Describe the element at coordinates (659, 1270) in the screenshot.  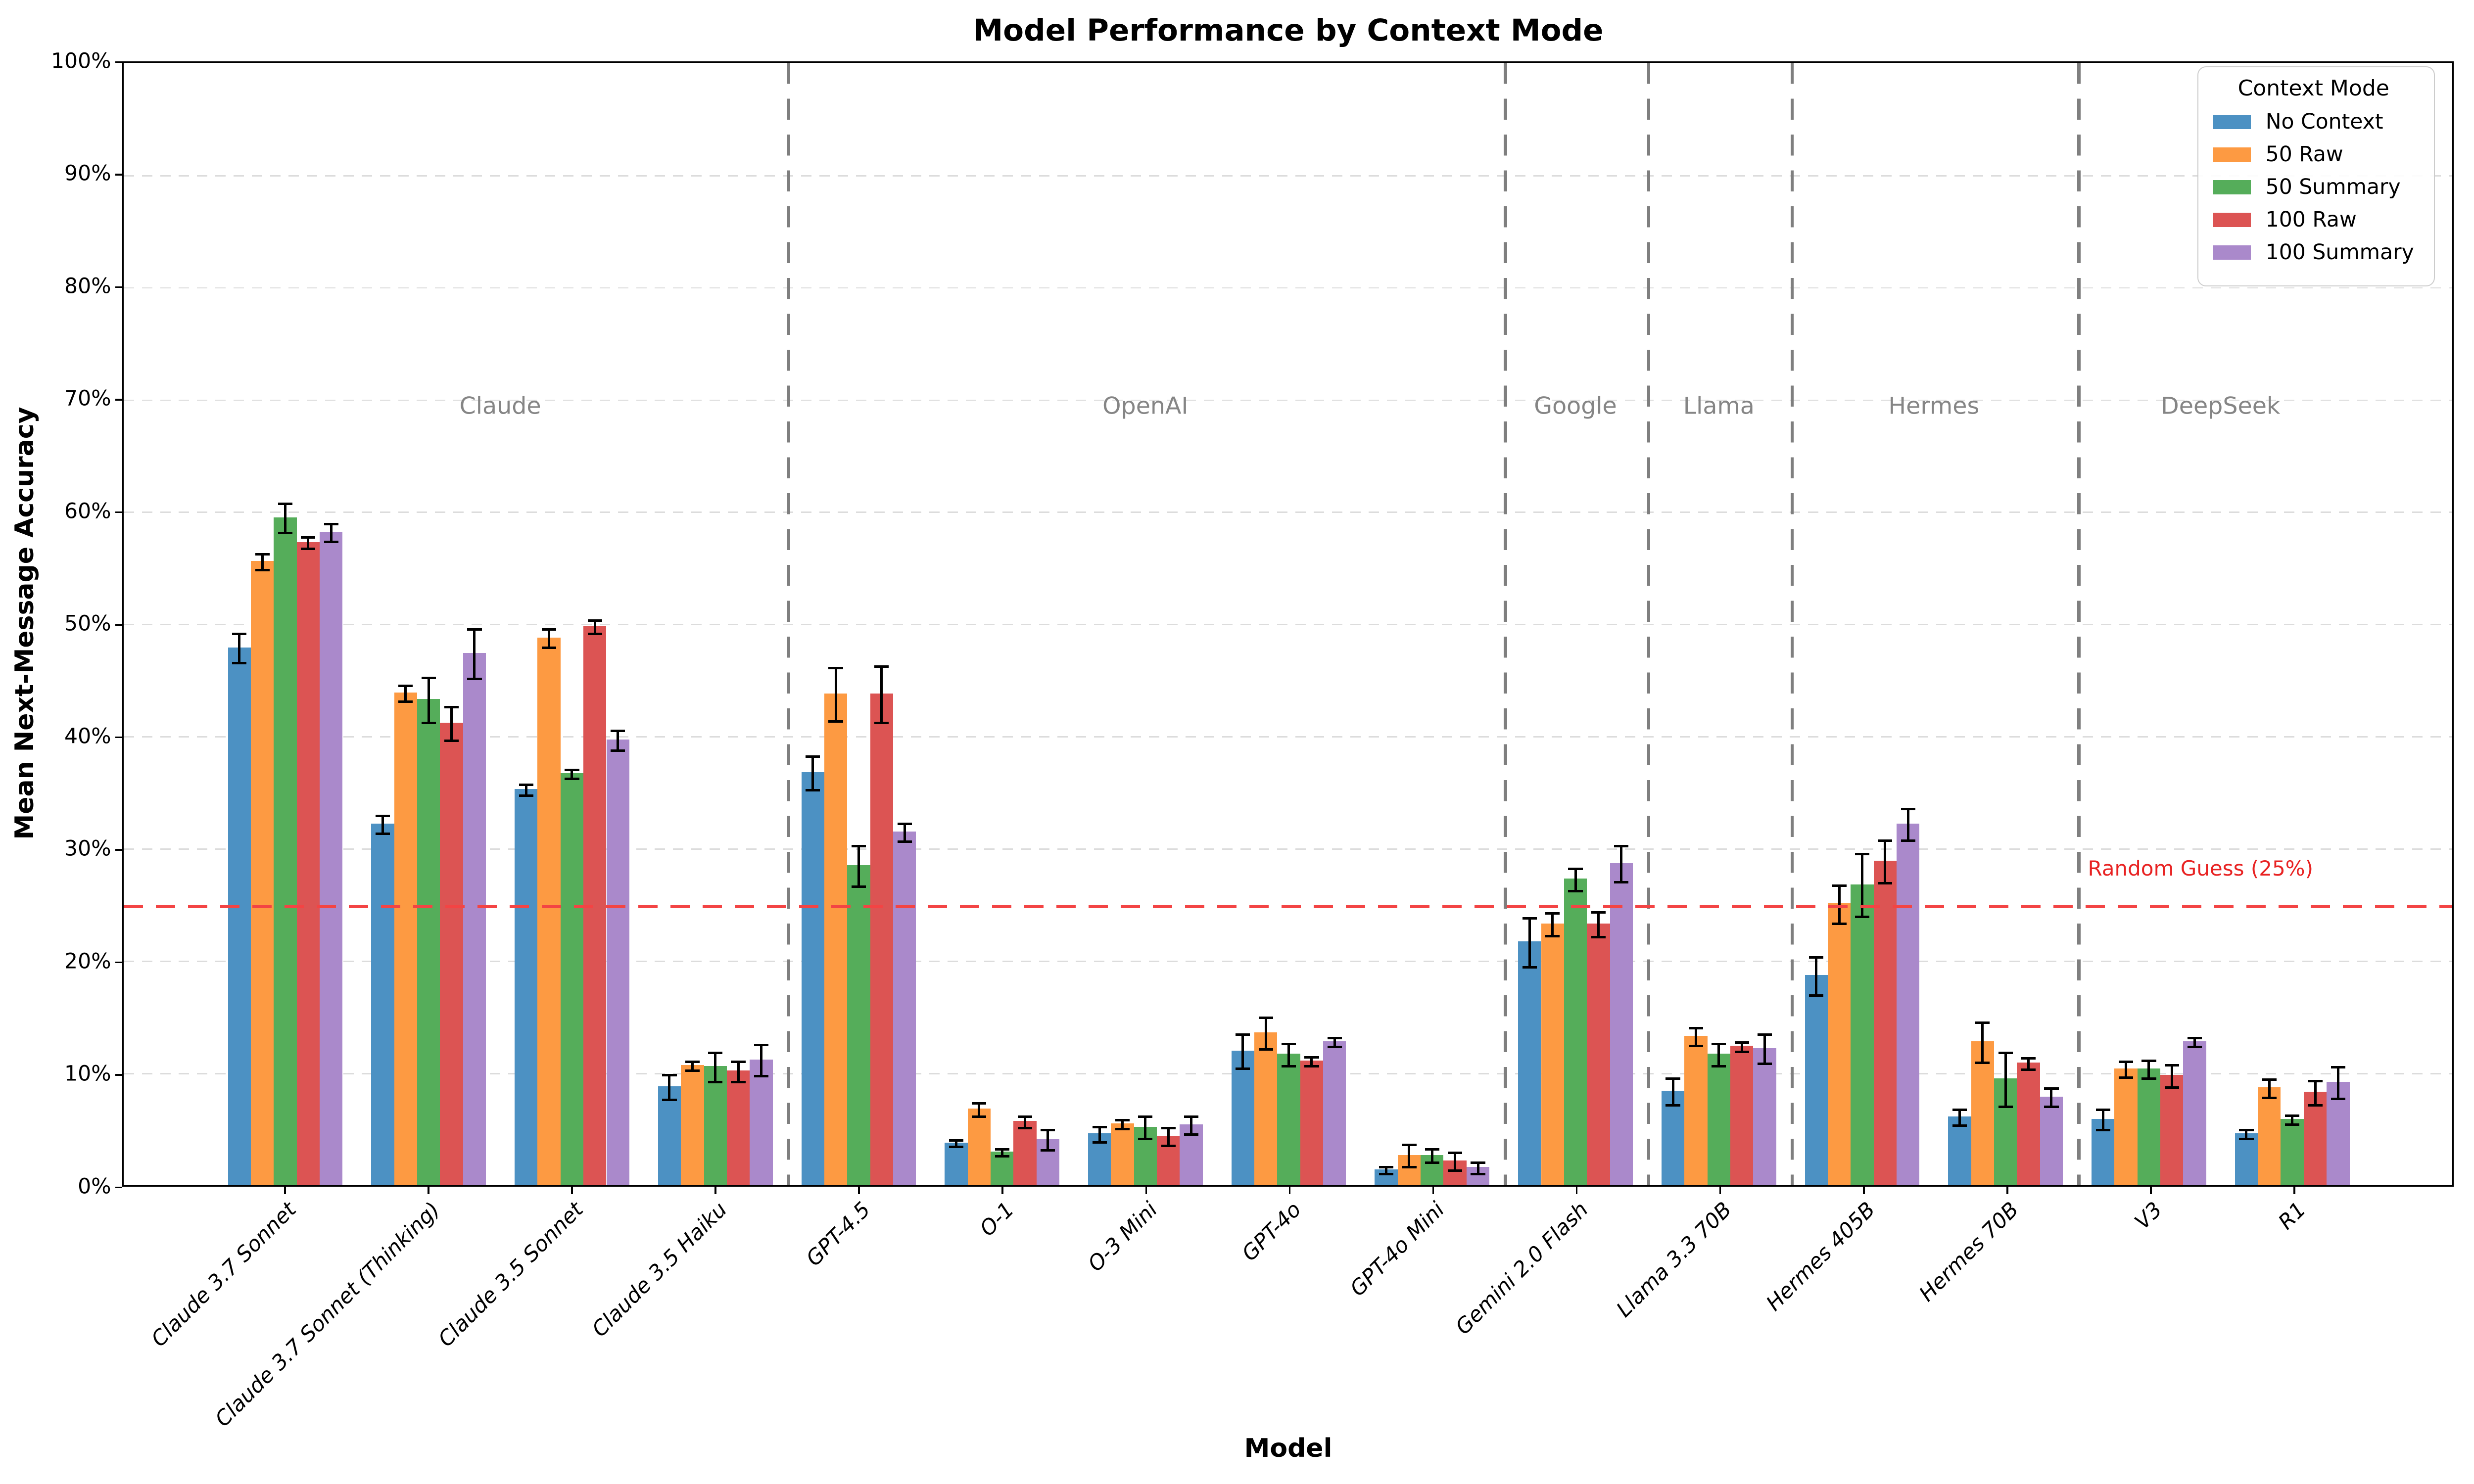
I see `x-tick-label: Claude 3.5 Haiku` at that location.